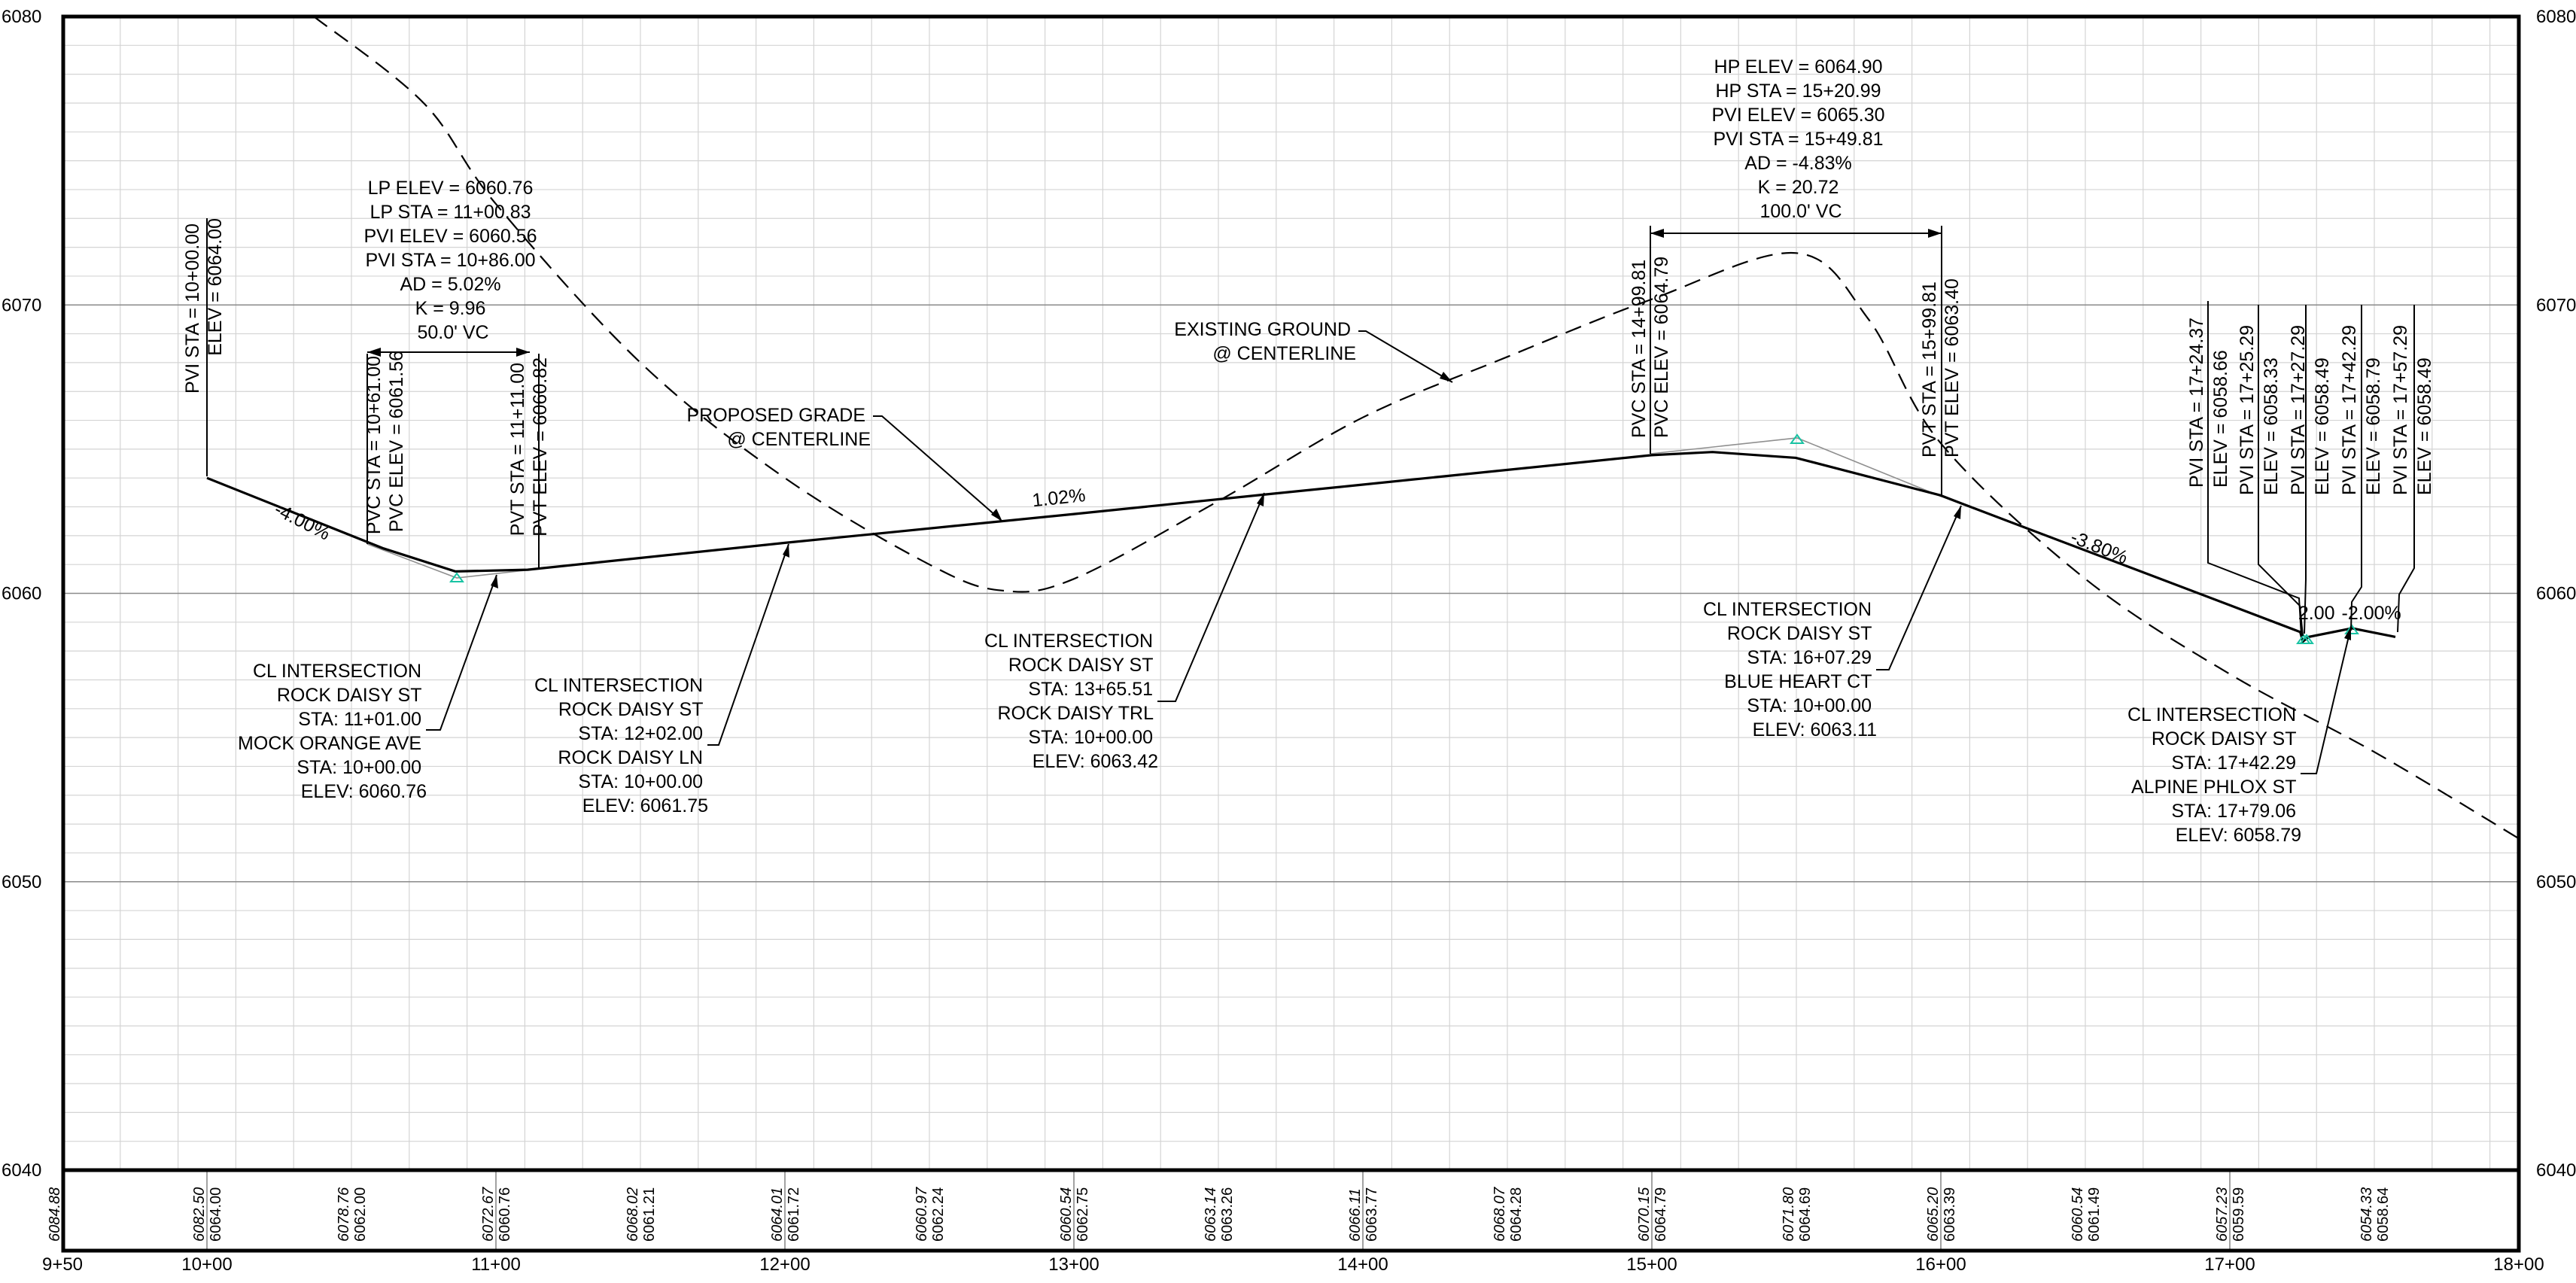 The image size is (2576, 1283). Describe the element at coordinates (1083, 1214) in the screenshot. I see `table-proposed-elev: 6062.75` at that location.